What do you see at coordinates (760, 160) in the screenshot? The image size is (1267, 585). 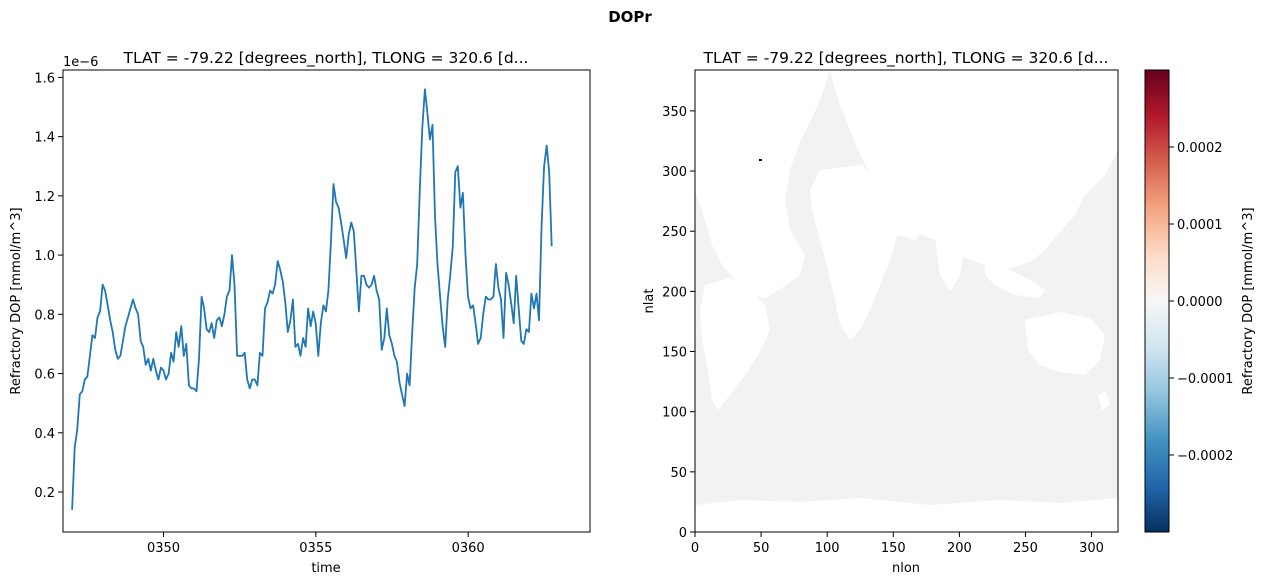 I see `data-point-marker` at bounding box center [760, 160].